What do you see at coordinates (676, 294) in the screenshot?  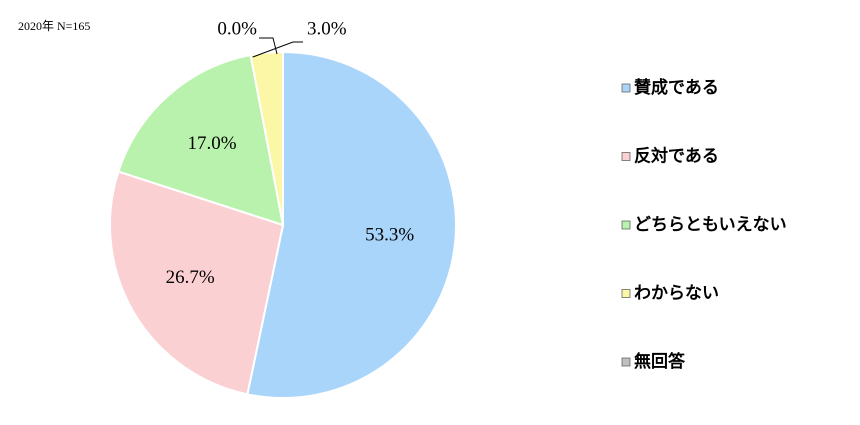 I see `legend-label: わからない` at bounding box center [676, 294].